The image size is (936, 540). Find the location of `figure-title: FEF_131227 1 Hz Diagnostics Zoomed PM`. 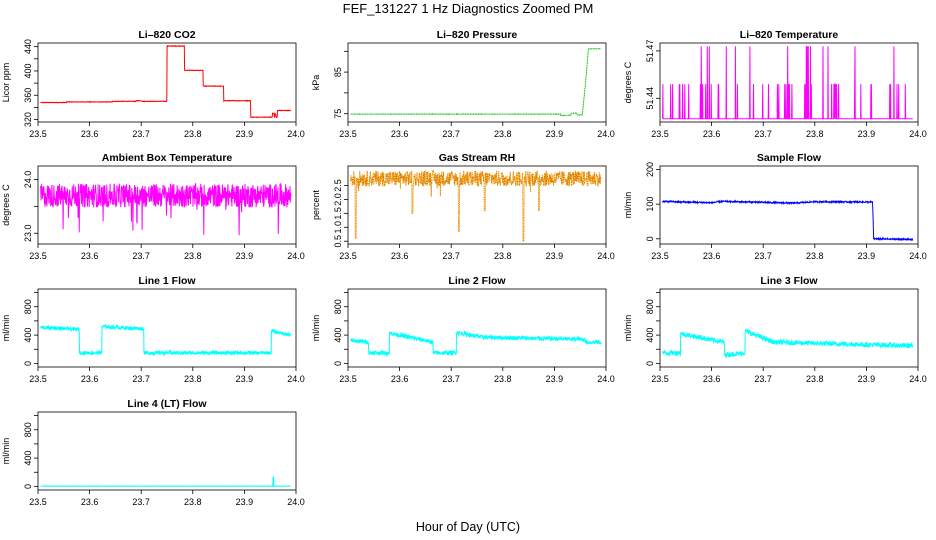

figure-title: FEF_131227 1 Hz Diagnostics Zoomed PM is located at coordinates (468, 8).